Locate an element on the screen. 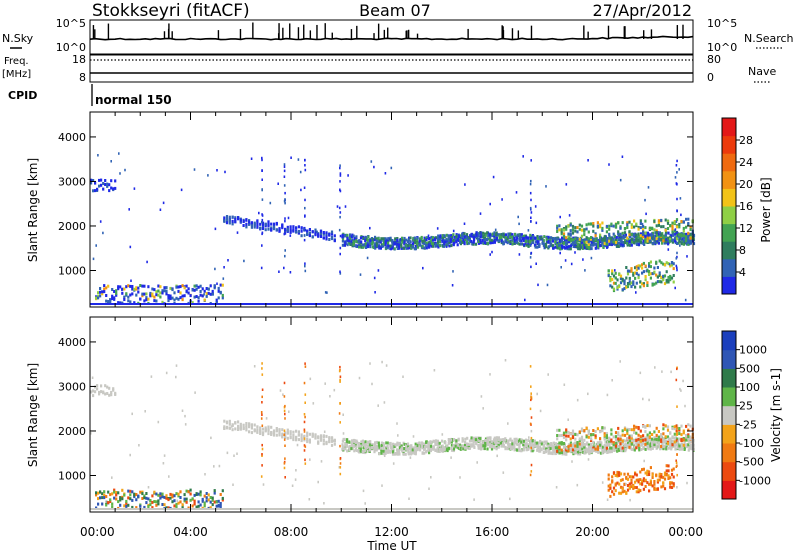 This screenshot has width=800, height=554. date-label: 27/Apr/2012 is located at coordinates (642, 10).